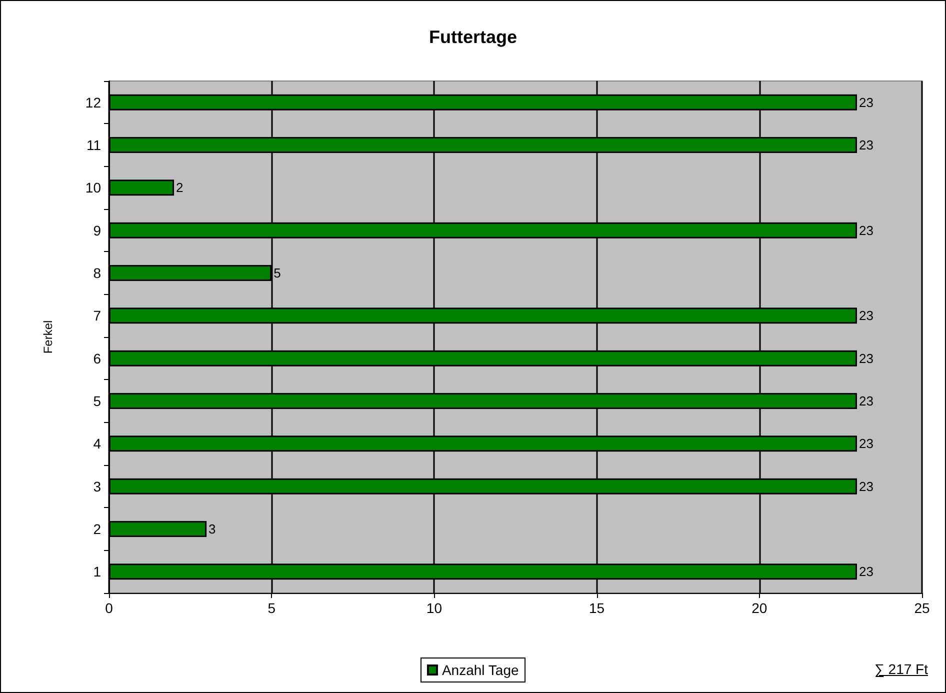  What do you see at coordinates (277, 273) in the screenshot?
I see `data-label: 5` at bounding box center [277, 273].